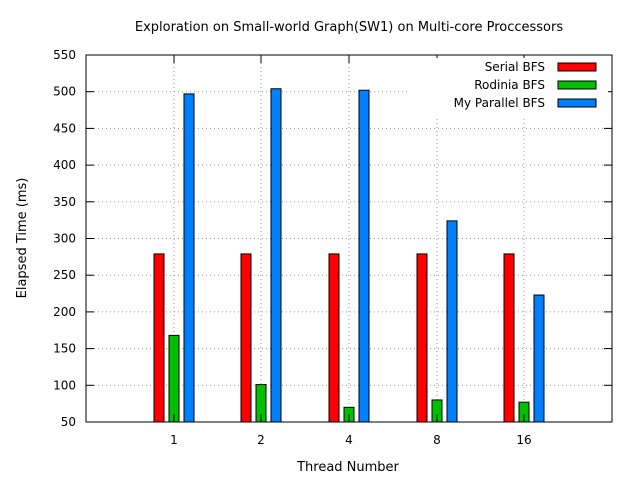 The width and height of the screenshot is (640, 480). Describe the element at coordinates (64, 92) in the screenshot. I see `y-tick-label: 500` at that location.